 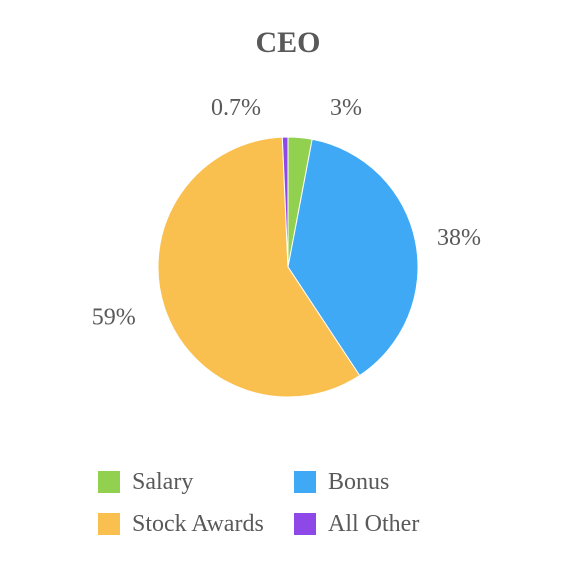 I want to click on chart-title: CEO, so click(x=287, y=42).